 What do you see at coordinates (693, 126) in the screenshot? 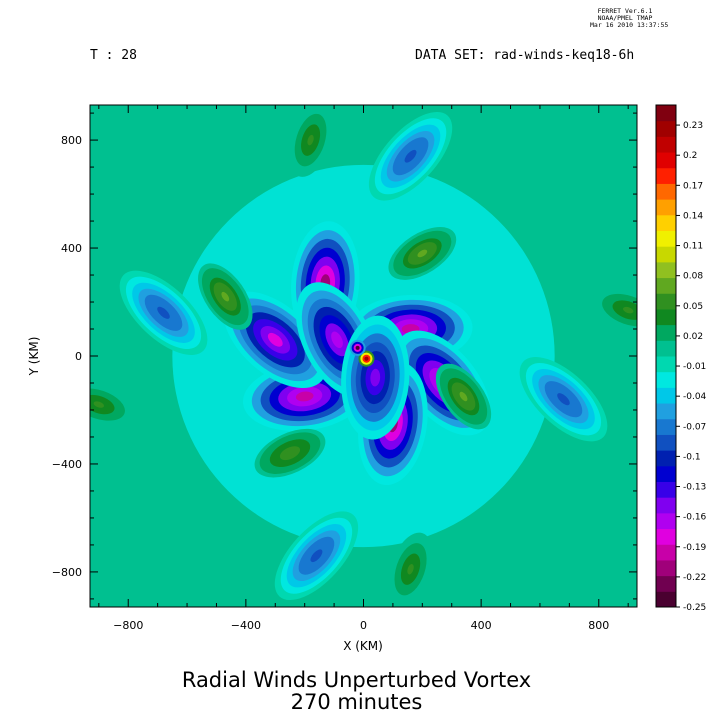
I see `colorbar-tick-label: 0.23` at bounding box center [693, 126].